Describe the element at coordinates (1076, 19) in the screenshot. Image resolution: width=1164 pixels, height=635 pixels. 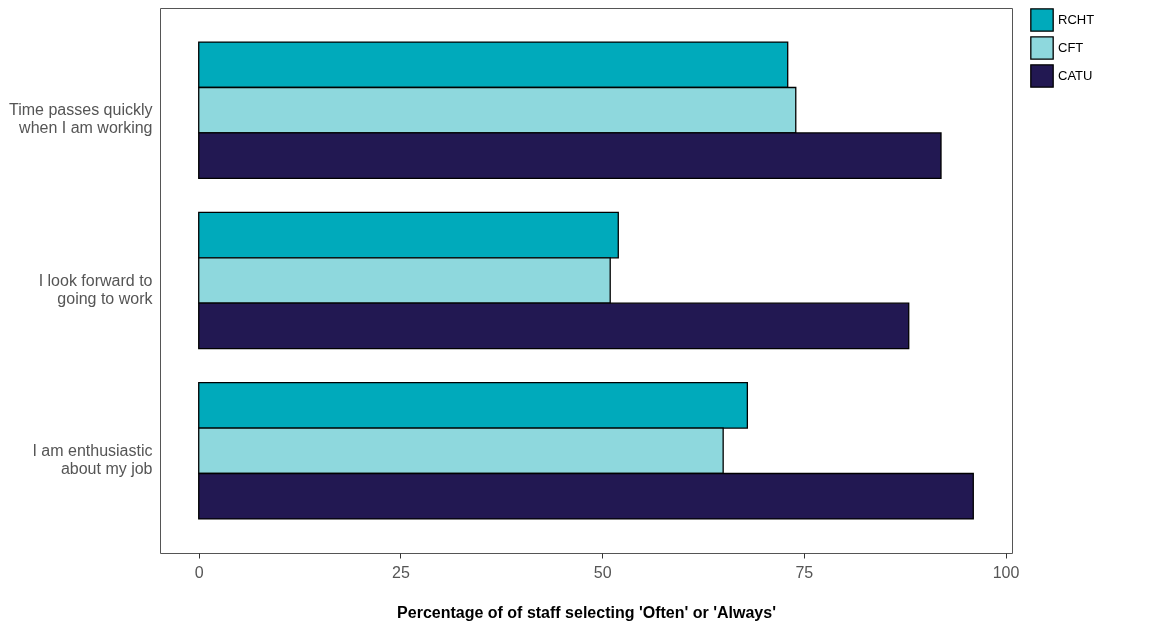
I see `legend-label: RCHT` at that location.